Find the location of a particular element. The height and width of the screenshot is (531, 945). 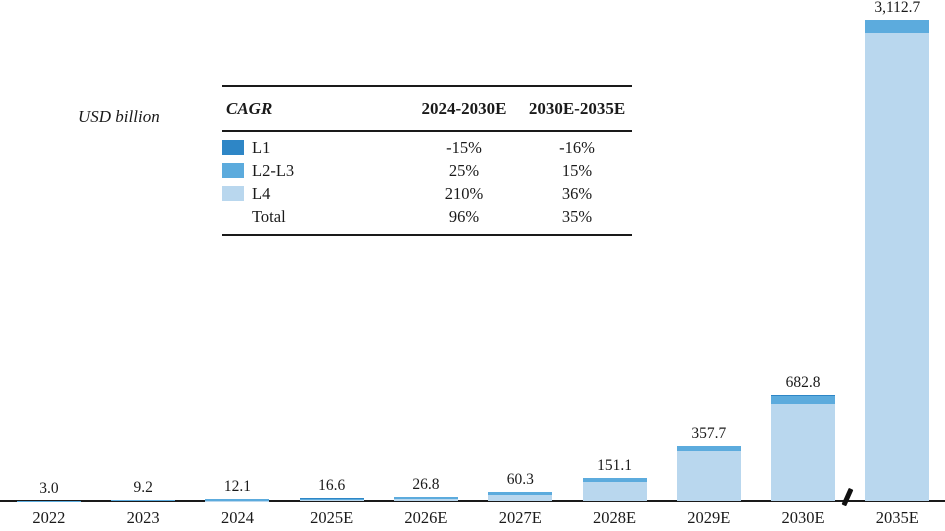

cagr-row-l2-l3: L2-L3 25% 15% is located at coordinates (427, 170).